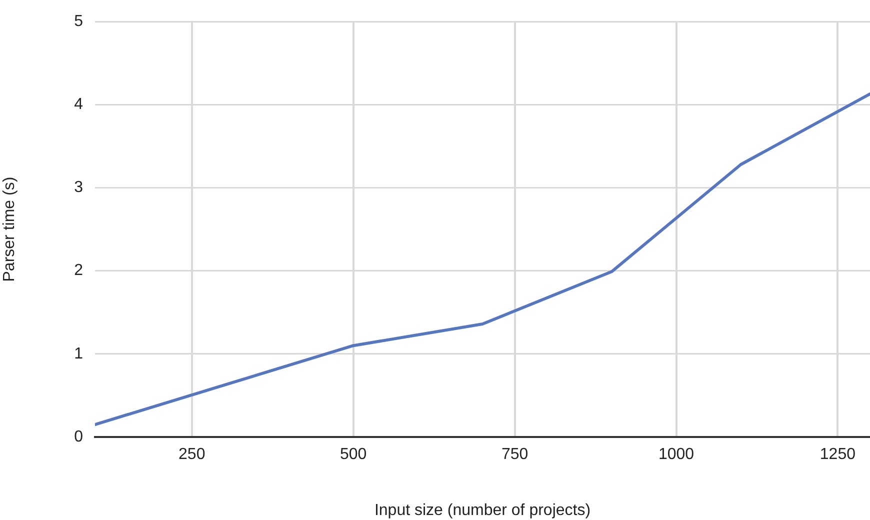 Image resolution: width=870 pixels, height=520 pixels. What do you see at coordinates (353, 455) in the screenshot?
I see `x-tick-label: 500` at bounding box center [353, 455].